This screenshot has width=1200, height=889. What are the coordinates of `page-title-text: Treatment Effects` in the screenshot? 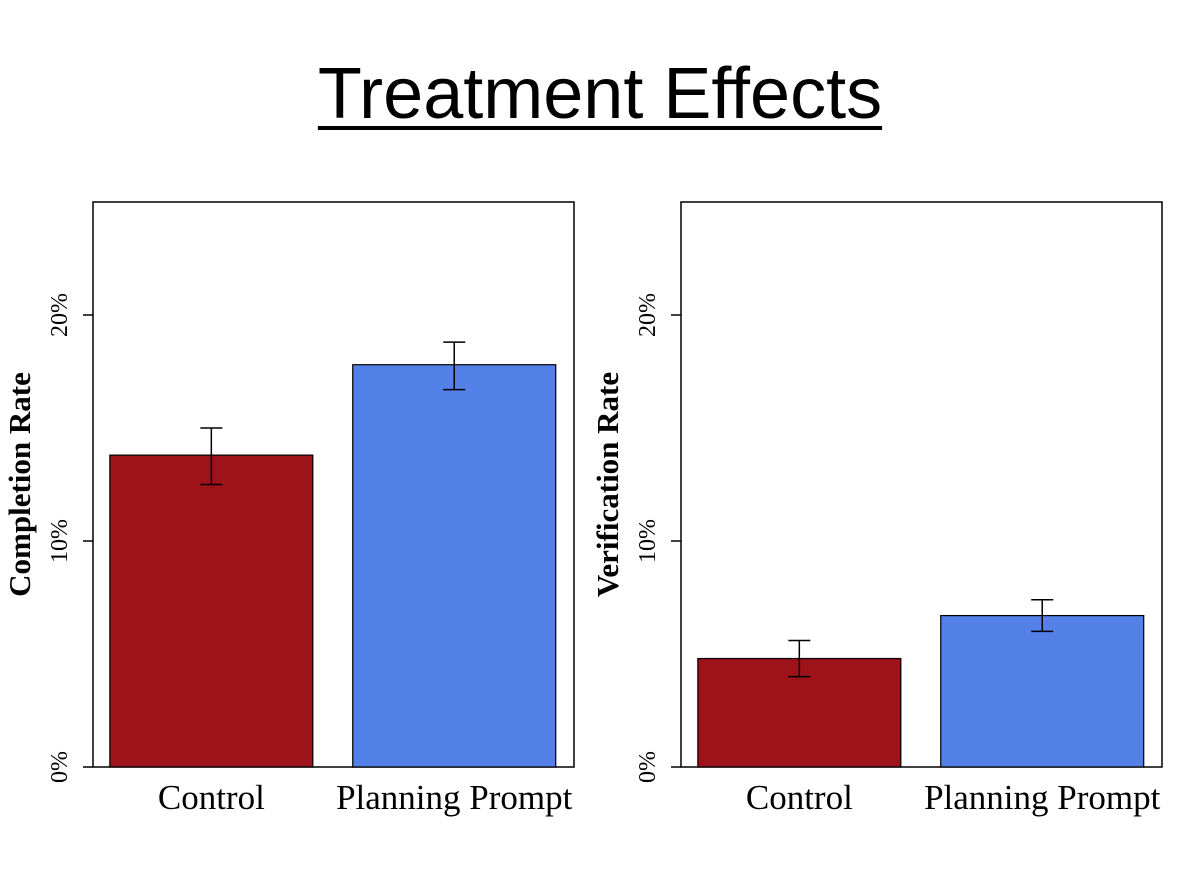 It's located at (600, 94).